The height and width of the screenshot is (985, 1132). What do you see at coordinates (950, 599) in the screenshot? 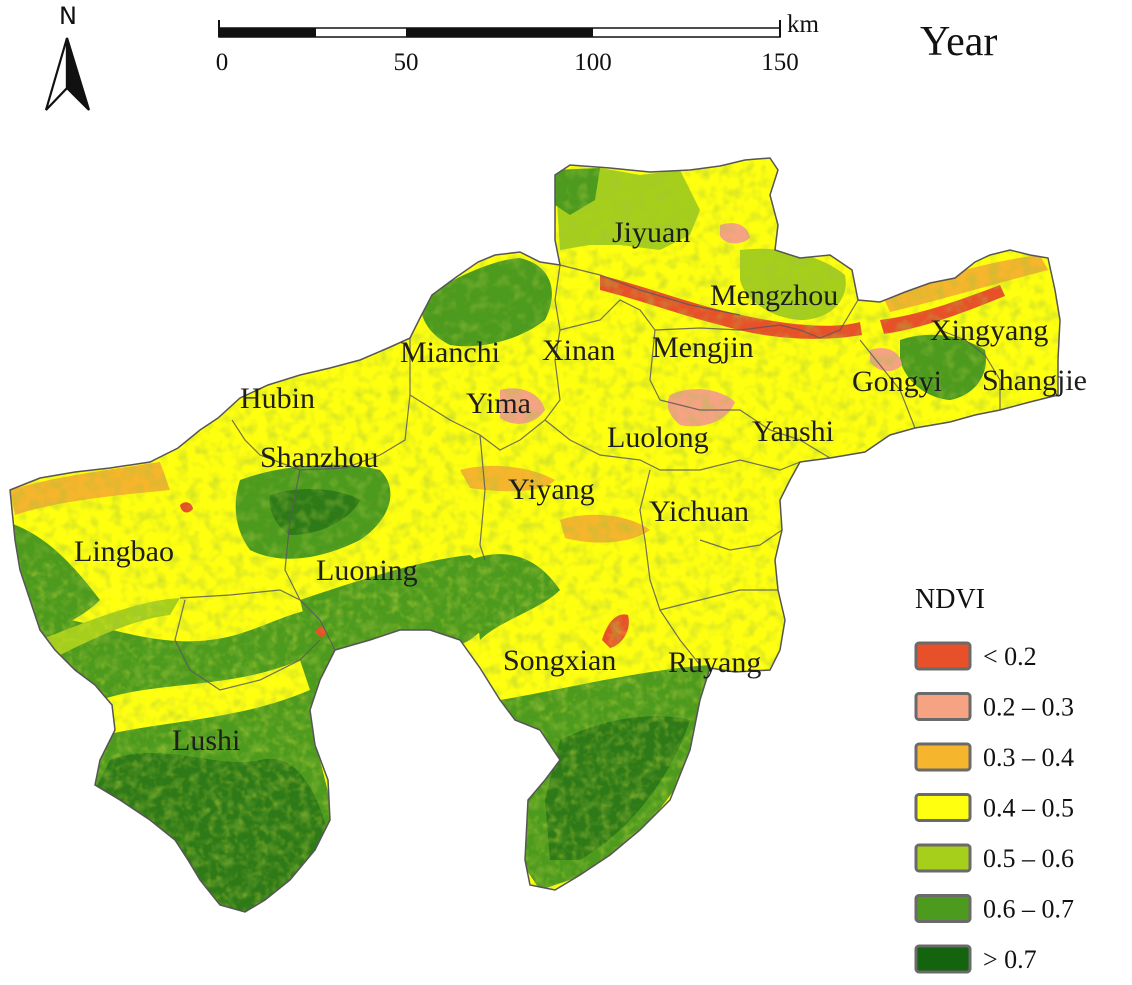
I see `legend-title: NDVI` at bounding box center [950, 599].